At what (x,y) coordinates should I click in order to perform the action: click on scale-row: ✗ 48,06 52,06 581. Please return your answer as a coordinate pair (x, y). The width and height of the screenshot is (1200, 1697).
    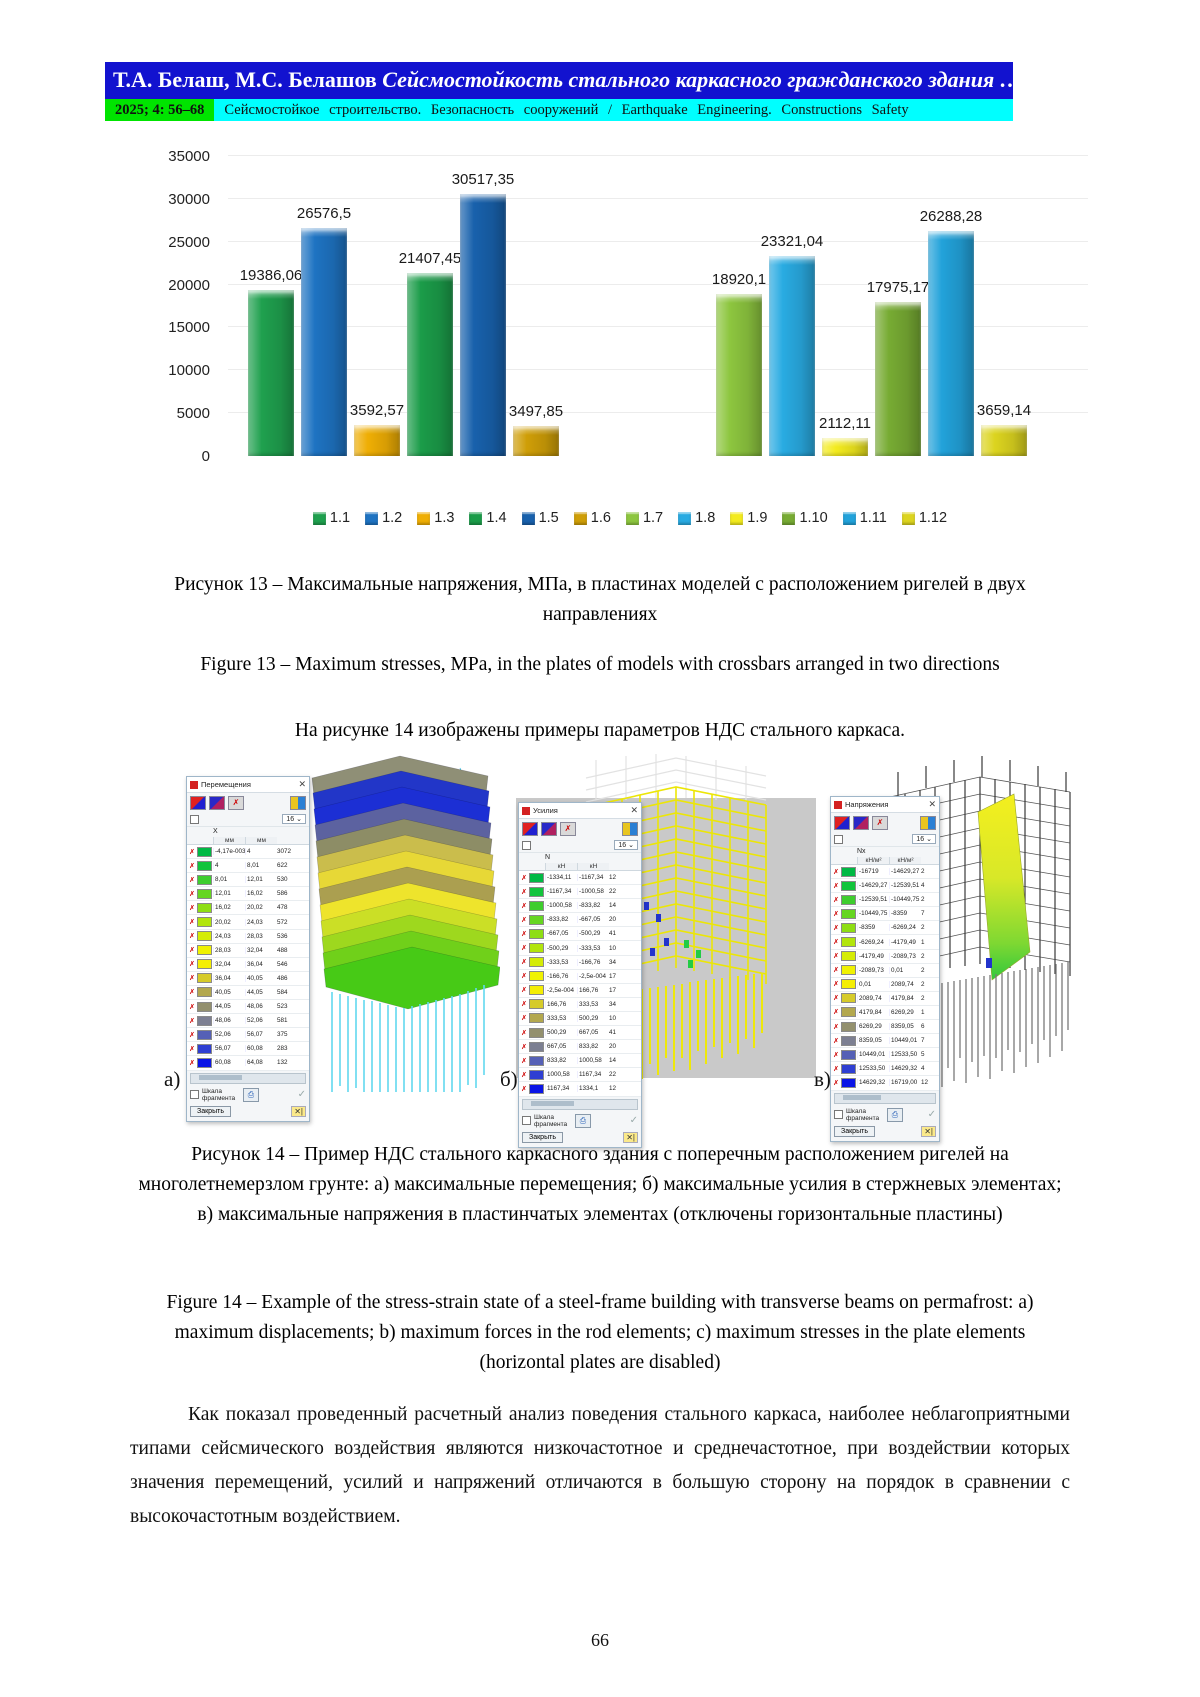
    Looking at the image, I should click on (248, 1021).